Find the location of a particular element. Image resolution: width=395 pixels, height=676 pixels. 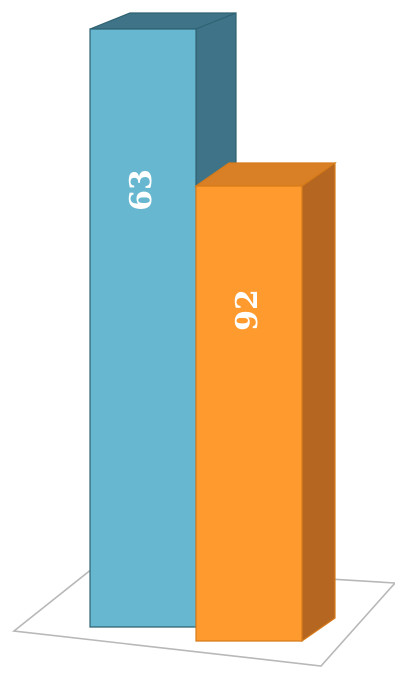

bar-2-value-label: 92 is located at coordinates (247, 310).